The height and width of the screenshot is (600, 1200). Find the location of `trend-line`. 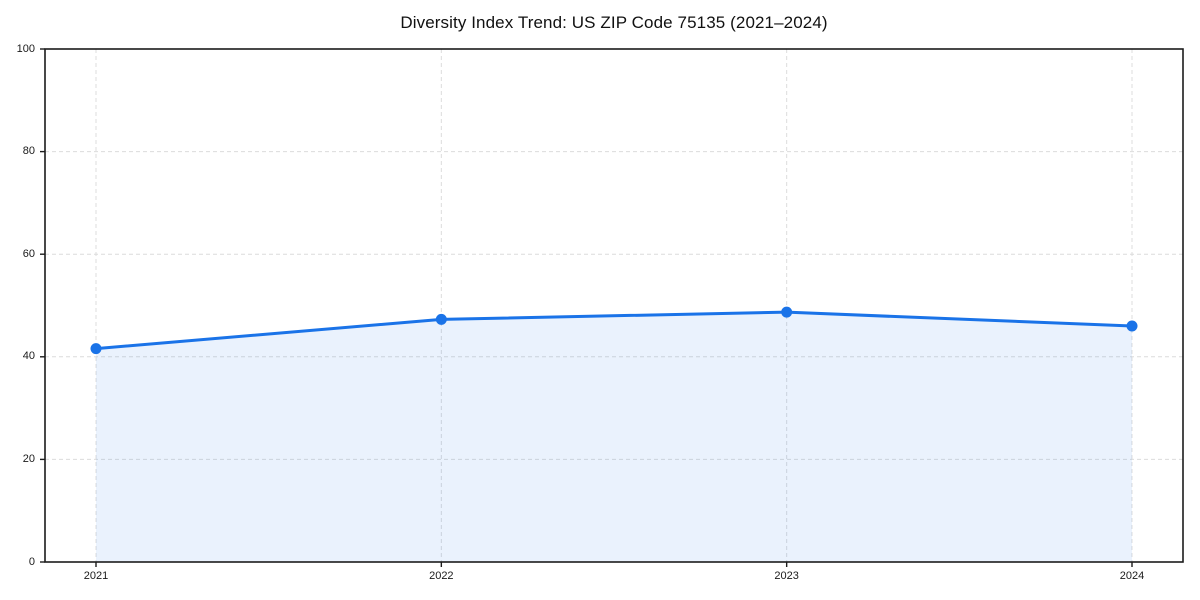

trend-line is located at coordinates (614, 330).